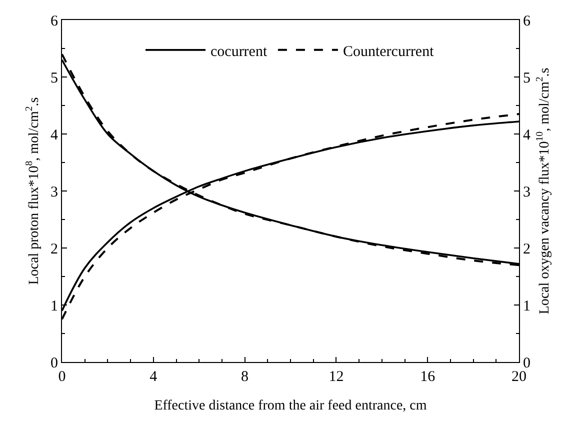  I want to click on y2-tick-label: 3, so click(526, 192).